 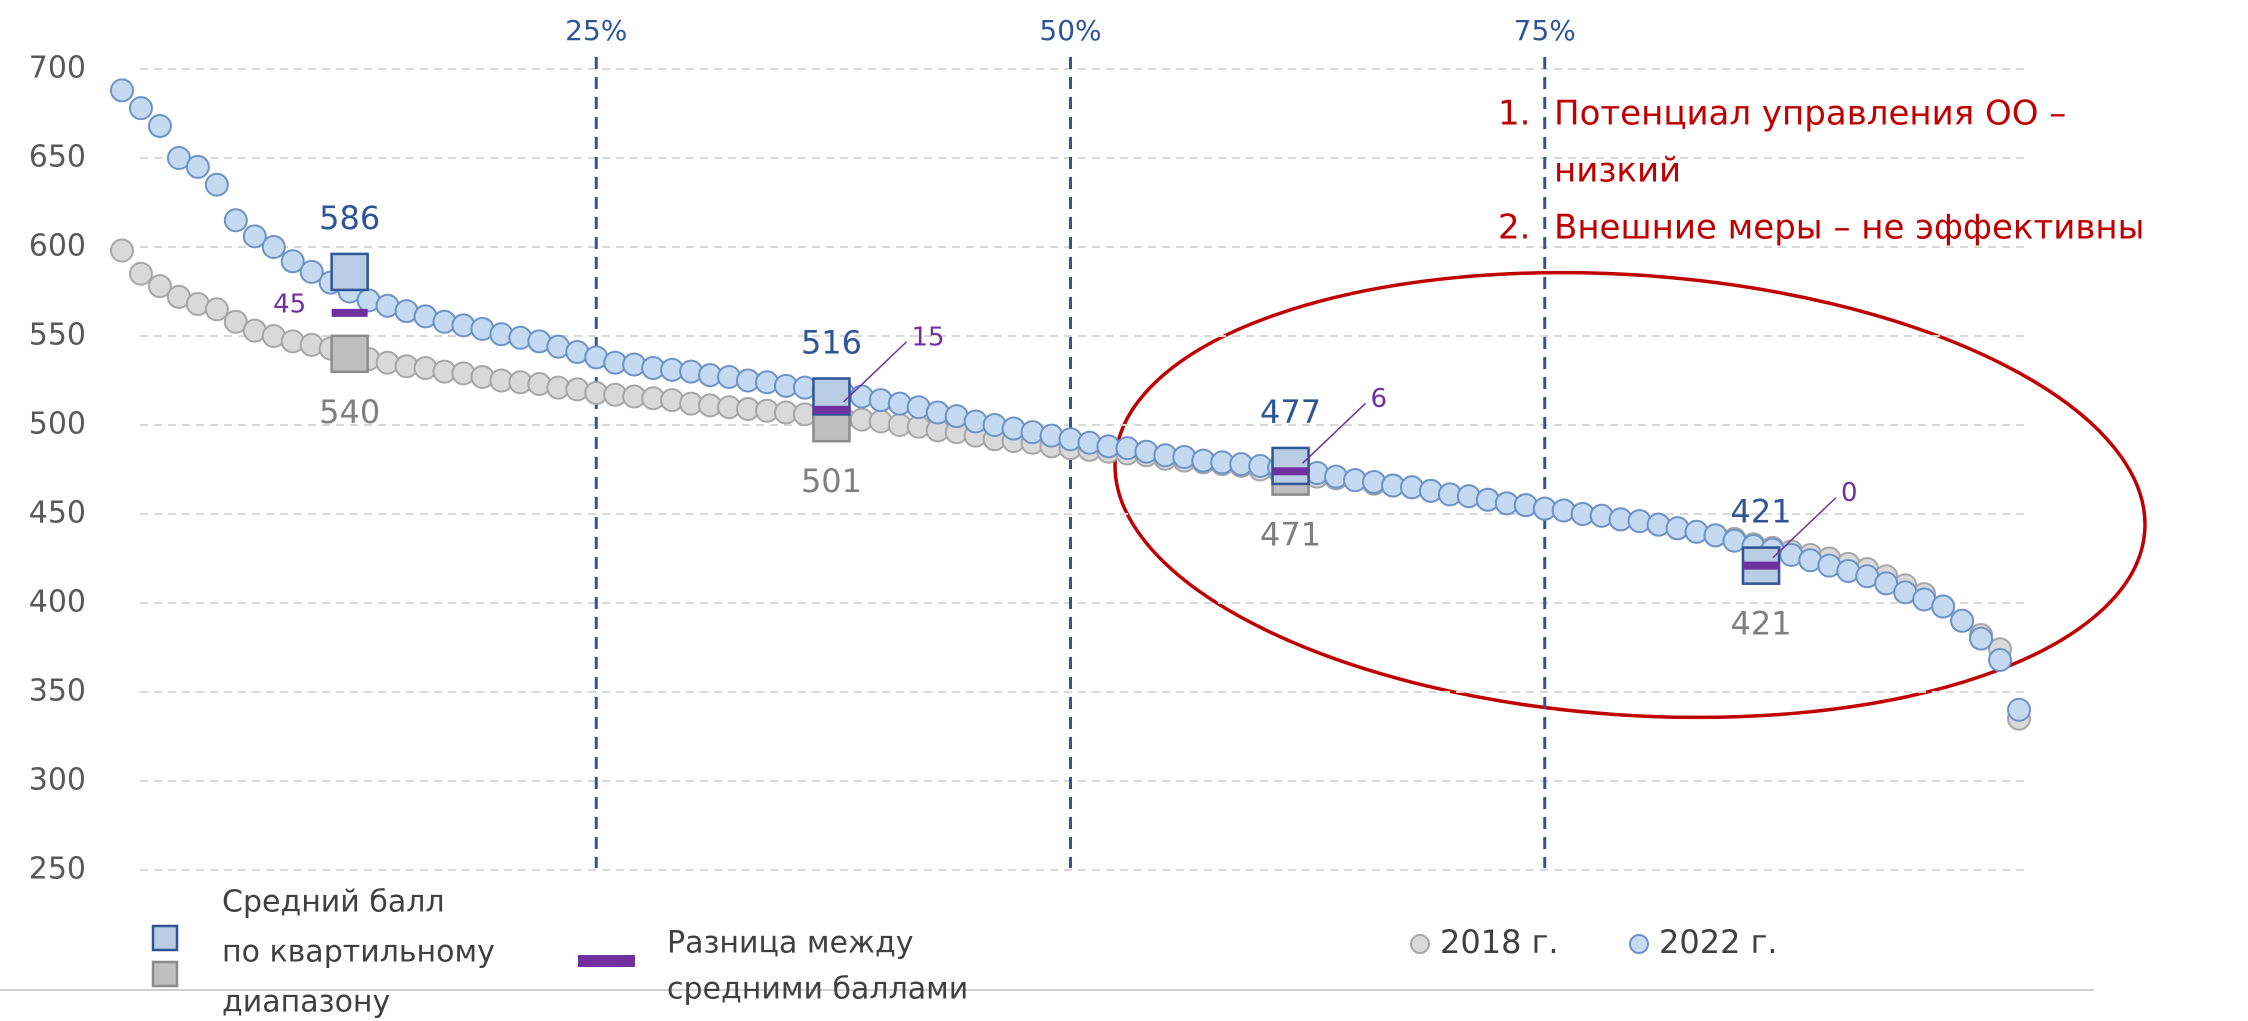 What do you see at coordinates (1760, 624) in the screenshot?
I see `mean-2018-label: 421` at bounding box center [1760, 624].